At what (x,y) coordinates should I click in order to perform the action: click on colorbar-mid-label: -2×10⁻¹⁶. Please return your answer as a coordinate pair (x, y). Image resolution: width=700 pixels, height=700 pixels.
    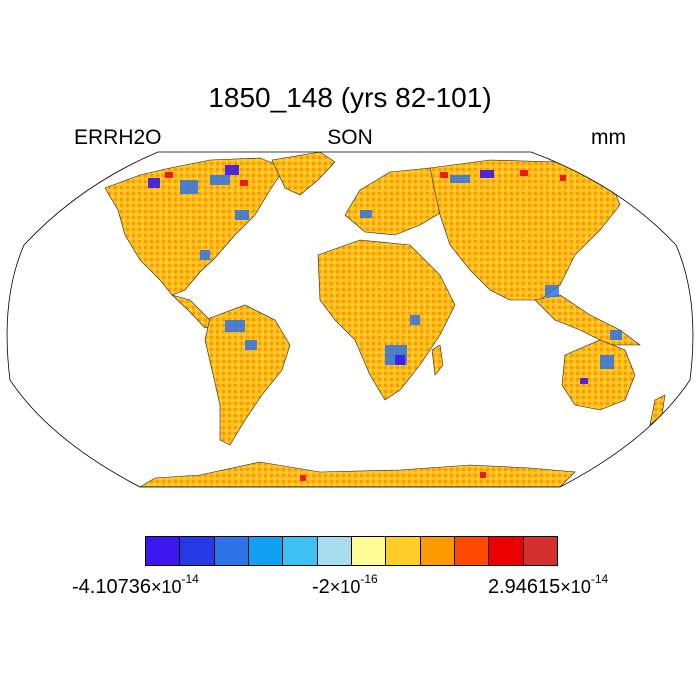
    Looking at the image, I should click on (345, 585).